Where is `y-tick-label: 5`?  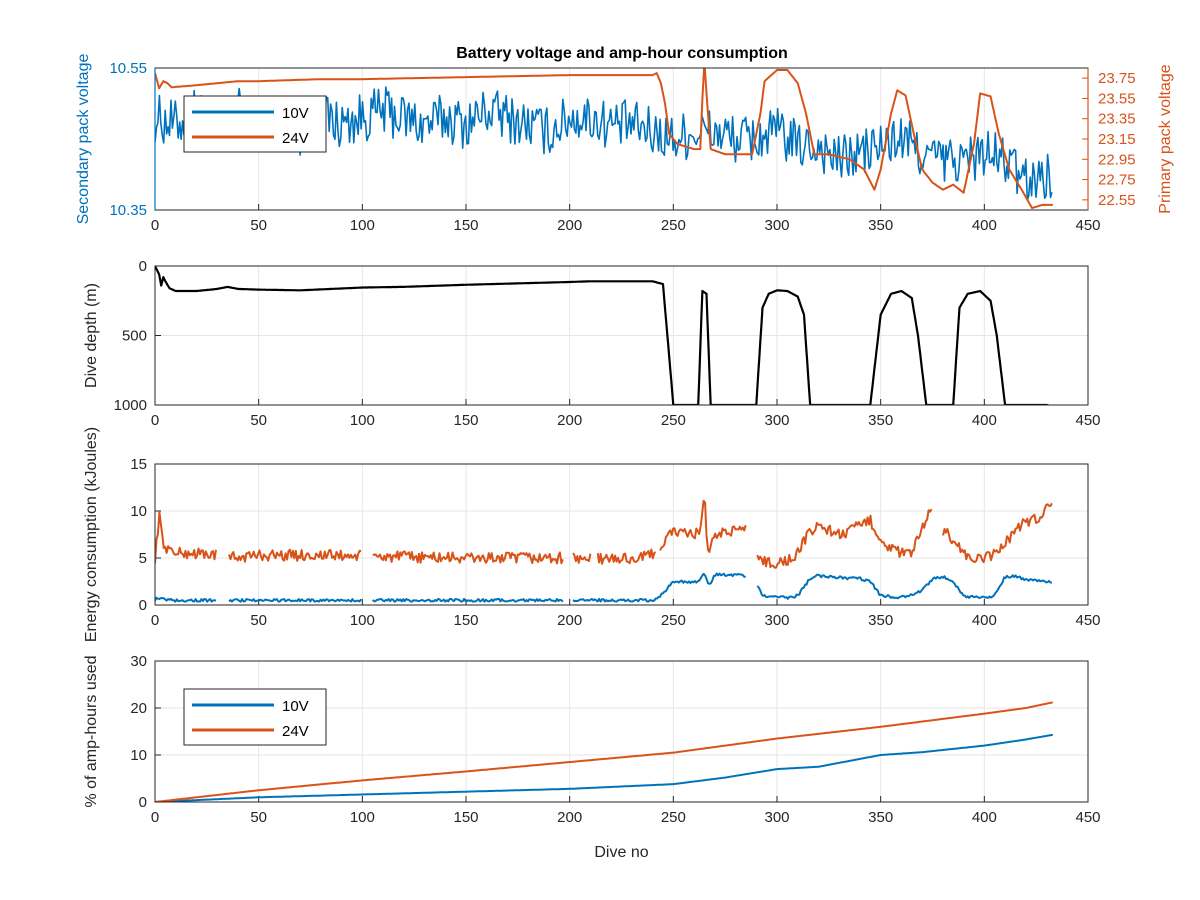
y-tick-label: 5 is located at coordinates (143, 558).